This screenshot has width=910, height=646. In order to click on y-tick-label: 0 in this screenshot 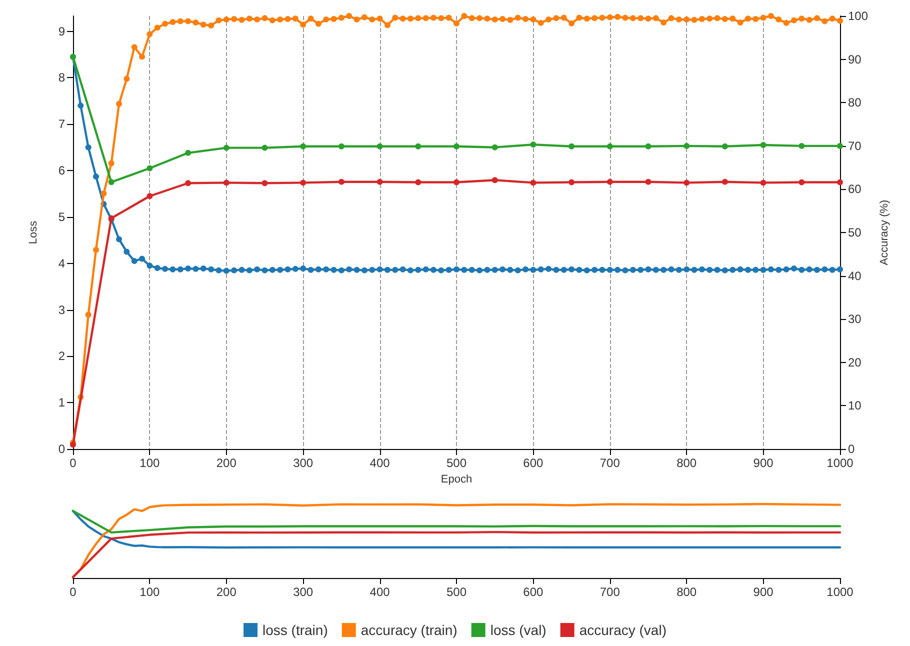, I will do `click(62, 449)`.